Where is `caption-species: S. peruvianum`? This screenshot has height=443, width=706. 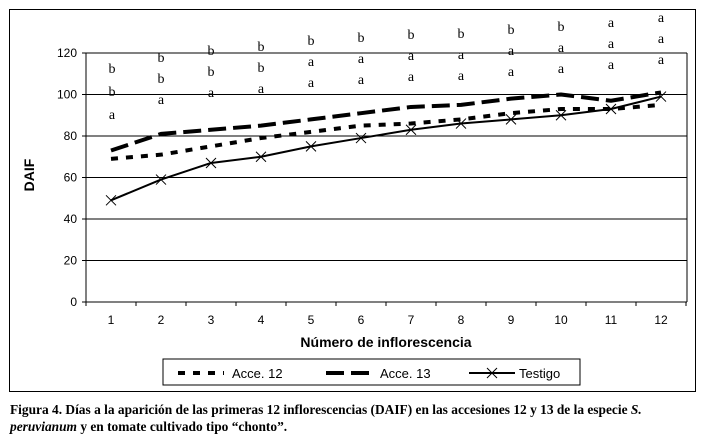 caption-species: S. peruvianum is located at coordinates (326, 418).